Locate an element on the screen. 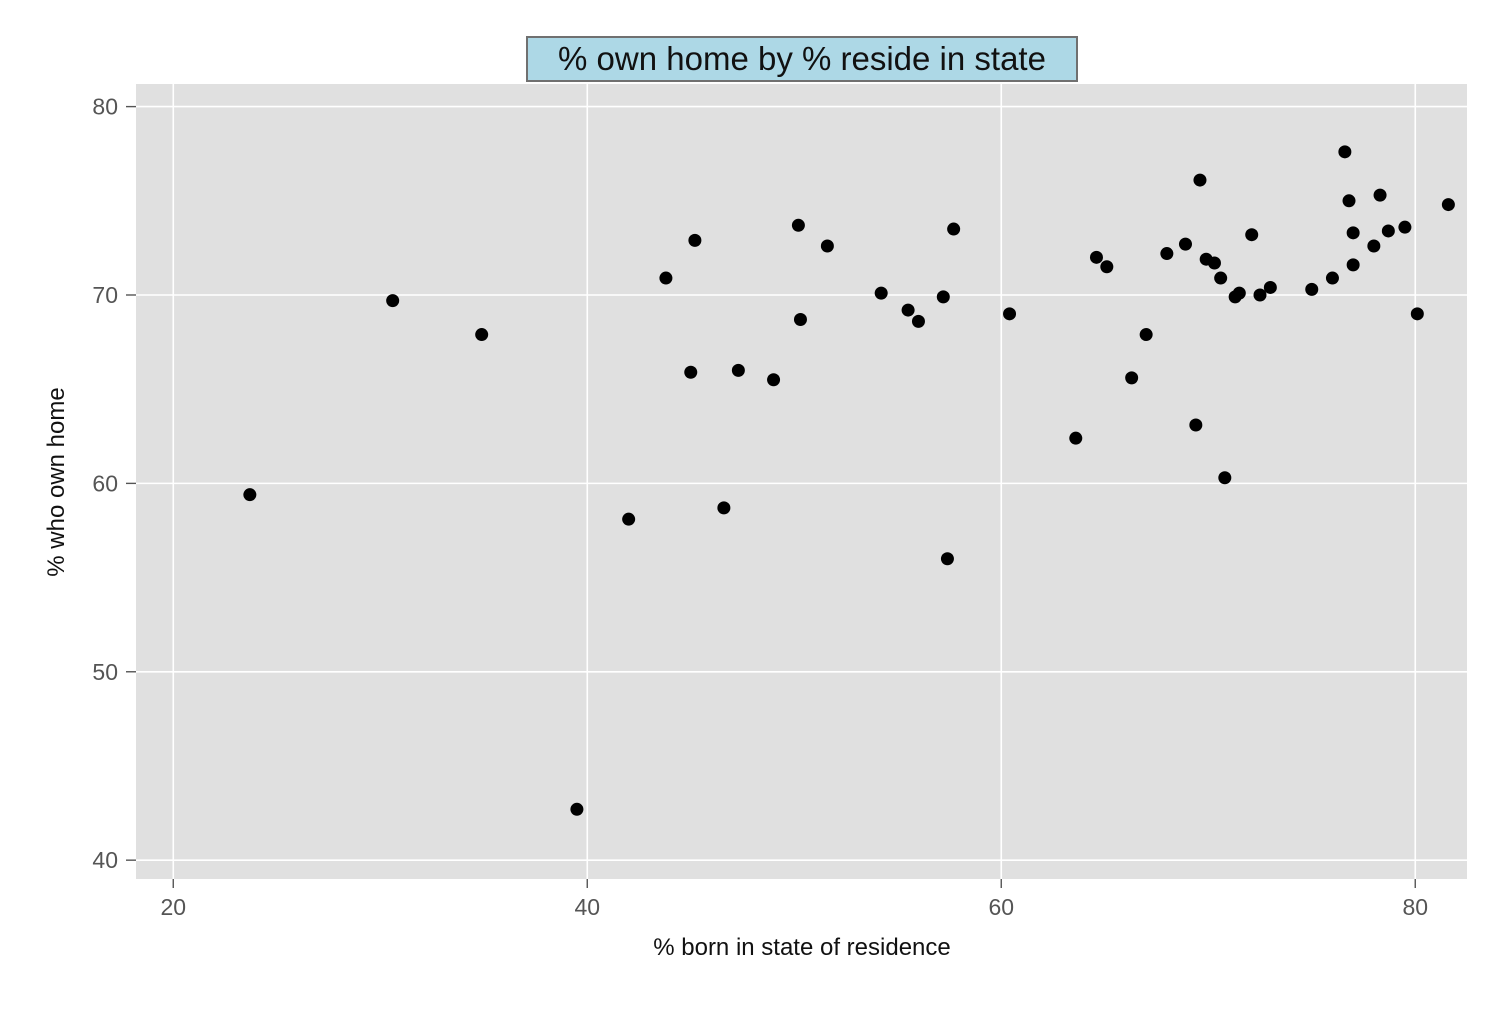 The width and height of the screenshot is (1506, 1009). y-tick-label: 60 is located at coordinates (105, 483).